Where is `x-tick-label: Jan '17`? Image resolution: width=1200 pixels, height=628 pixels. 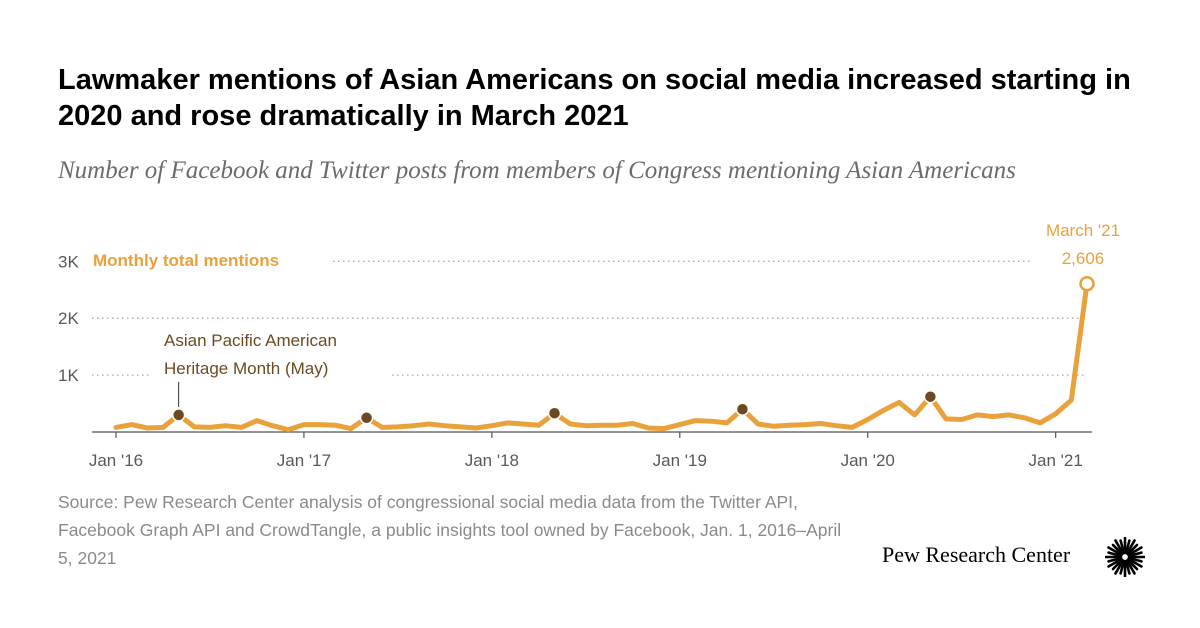 x-tick-label: Jan '17 is located at coordinates (304, 460).